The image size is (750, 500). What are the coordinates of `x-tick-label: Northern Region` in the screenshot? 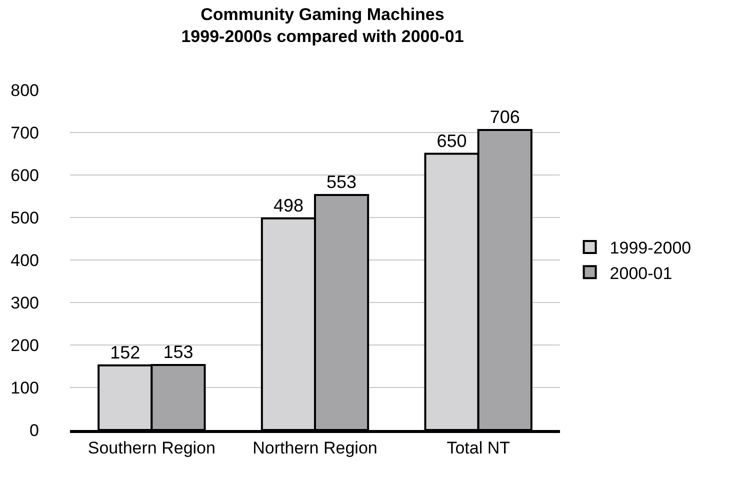 It's located at (315, 448).